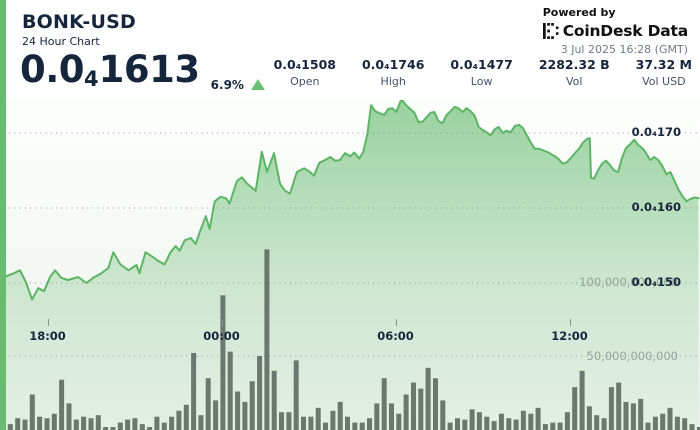  I want to click on current-price: 0.041613, so click(110, 74).